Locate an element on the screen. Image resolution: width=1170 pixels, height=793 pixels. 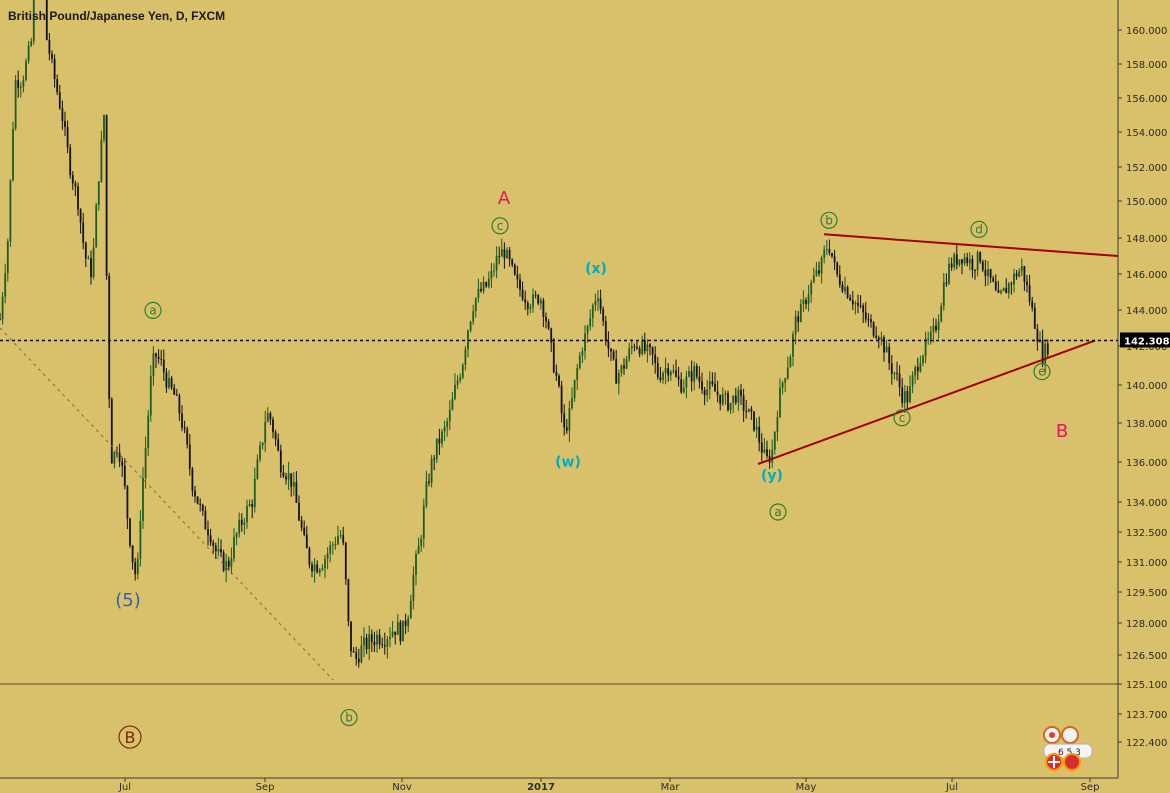
upper-triangle-line is located at coordinates (971, 245).